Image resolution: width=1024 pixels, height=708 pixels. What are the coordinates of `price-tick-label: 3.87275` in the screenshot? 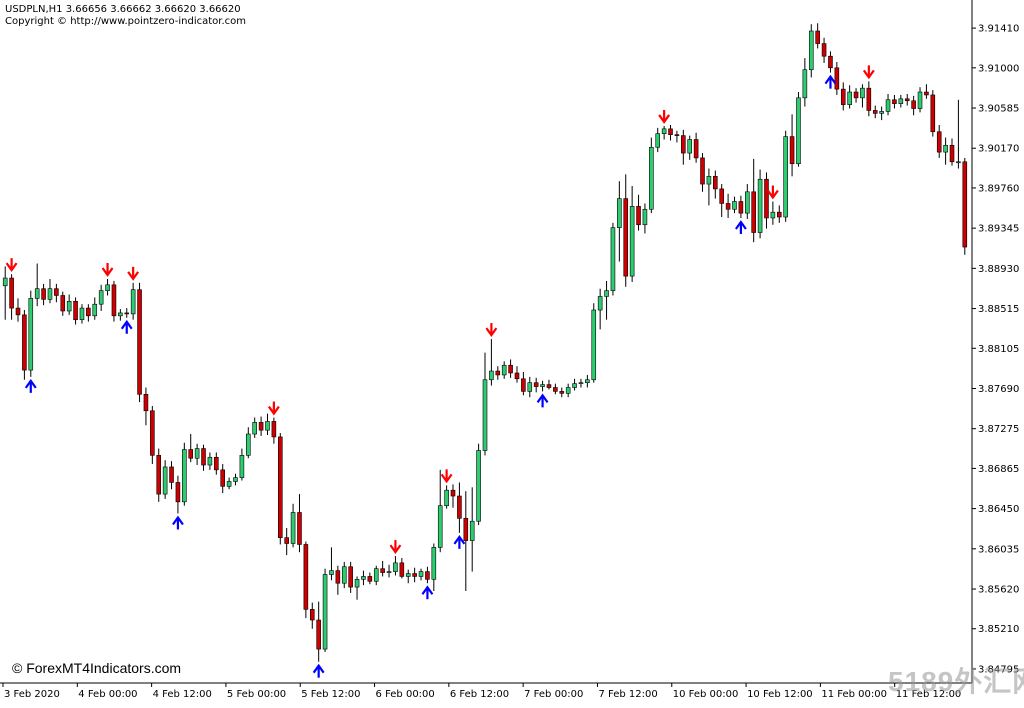 It's located at (998, 429).